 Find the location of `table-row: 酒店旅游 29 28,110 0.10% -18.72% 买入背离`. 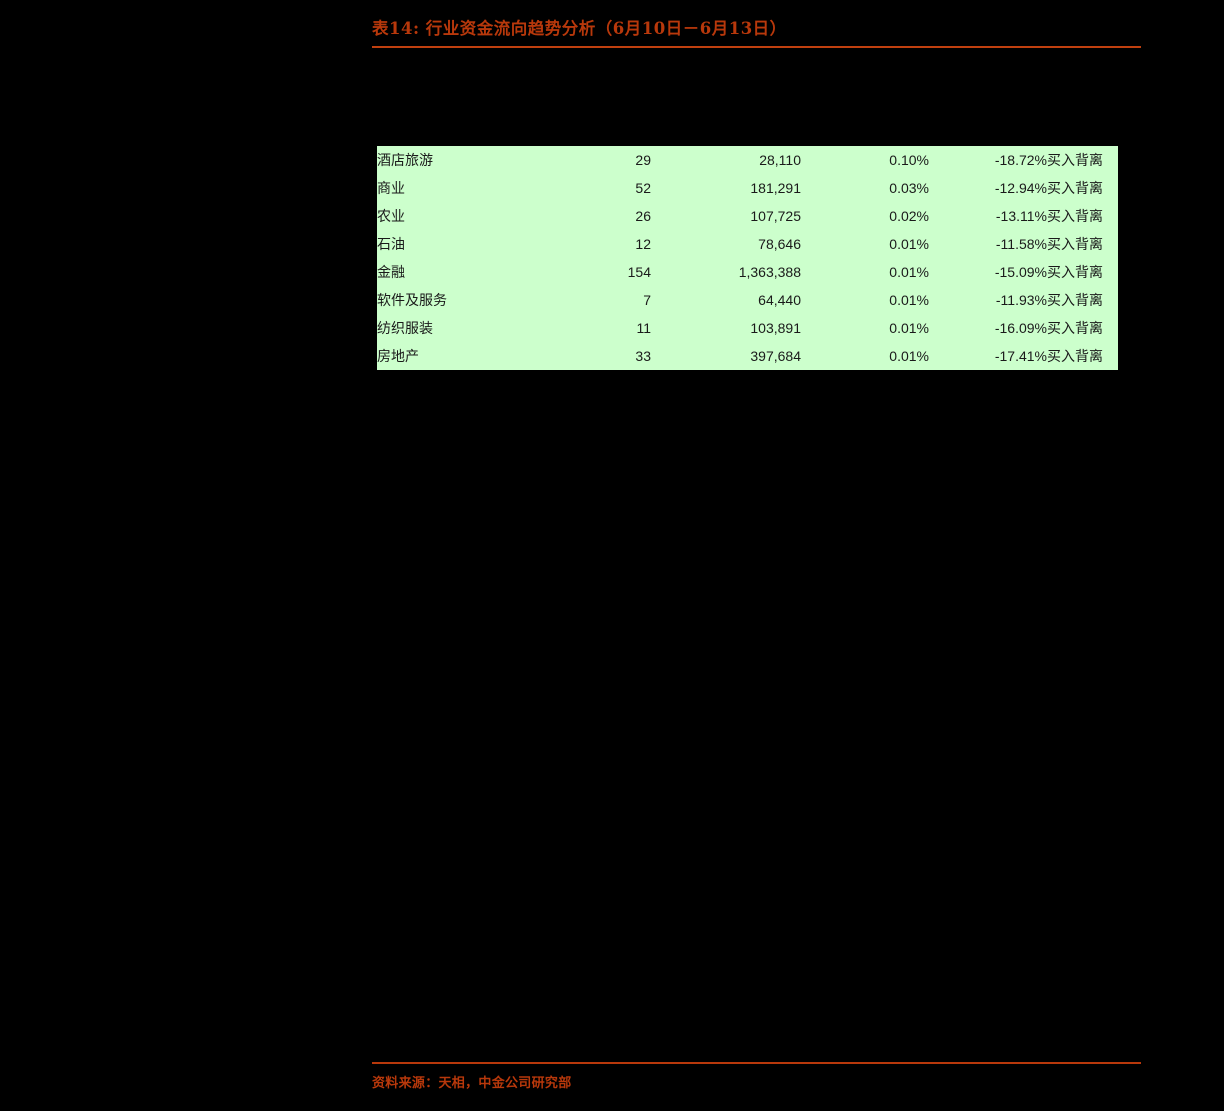

table-row: 酒店旅游 29 28,110 0.10% -18.72% 买入背离 is located at coordinates (747, 160).